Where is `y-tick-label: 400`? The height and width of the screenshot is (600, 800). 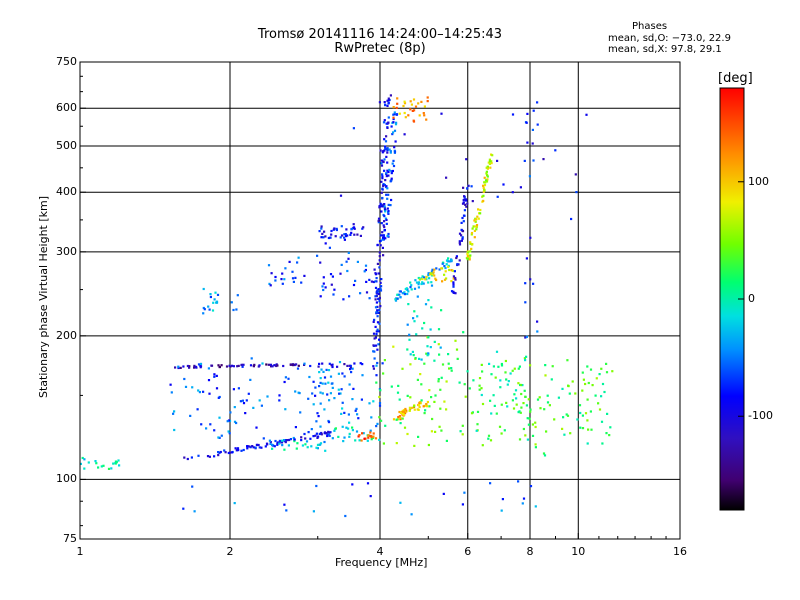
y-tick-label: 400 is located at coordinates (66, 192).